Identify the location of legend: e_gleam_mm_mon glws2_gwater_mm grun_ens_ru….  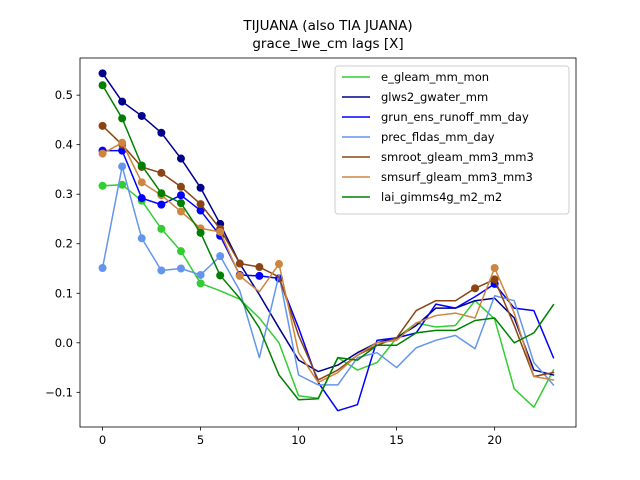
(452, 140).